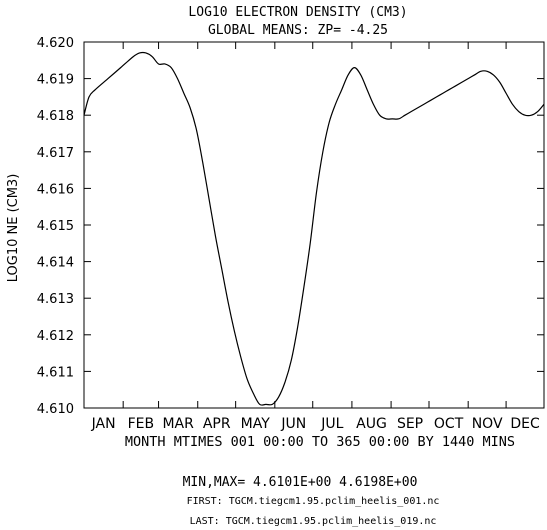  Describe the element at coordinates (256, 424) in the screenshot. I see `x-tick-label: MAY` at that location.